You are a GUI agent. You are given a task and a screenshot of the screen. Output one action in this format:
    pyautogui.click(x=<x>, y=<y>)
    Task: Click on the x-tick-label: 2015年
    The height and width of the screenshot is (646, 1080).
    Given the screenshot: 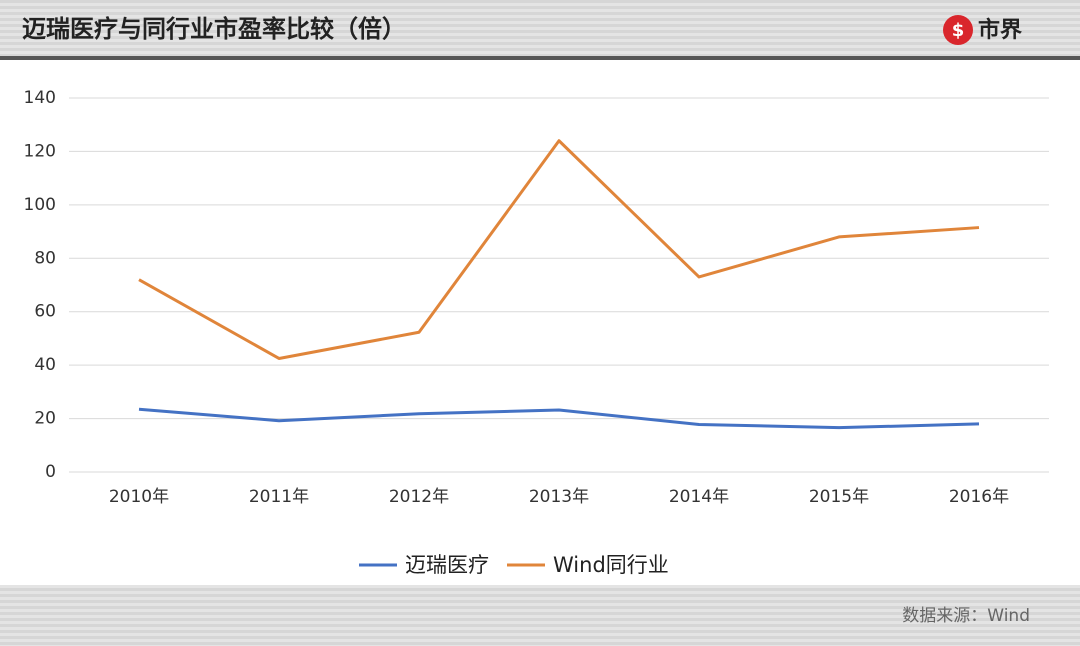 What is the action you would take?
    pyautogui.click(x=839, y=497)
    